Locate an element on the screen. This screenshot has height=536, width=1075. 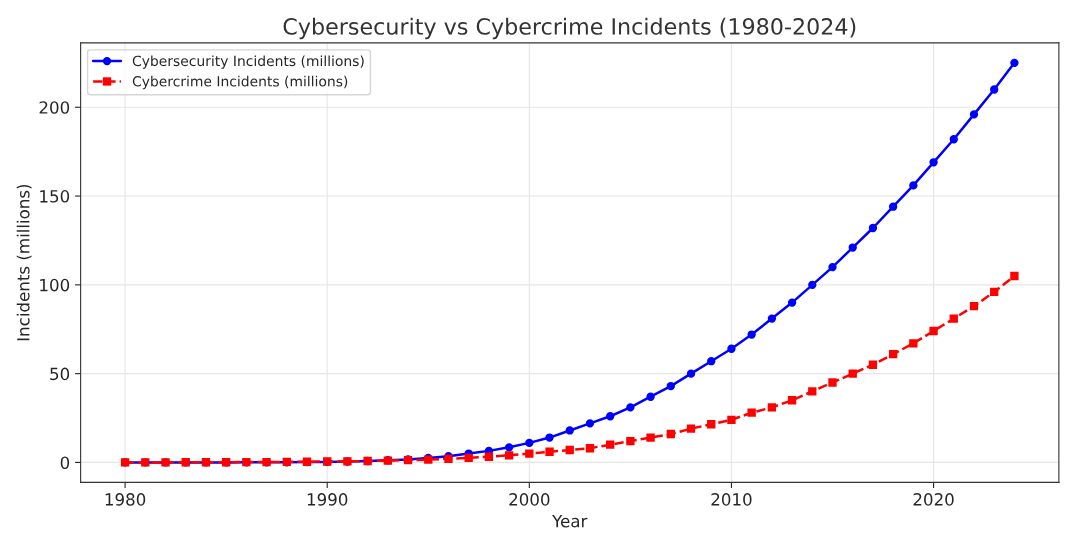
x-tick-label: 2020 is located at coordinates (933, 499).